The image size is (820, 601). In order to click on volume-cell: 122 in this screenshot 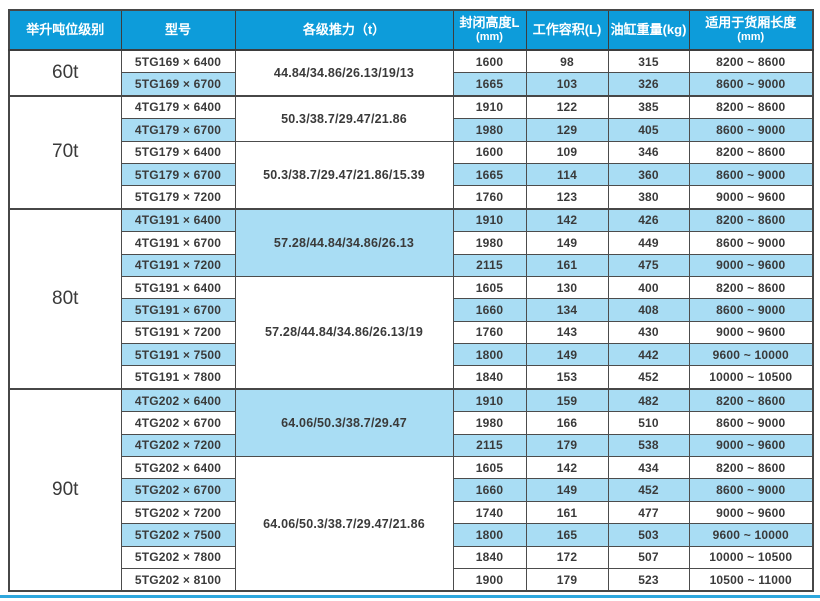, I will do `click(567, 107)`.